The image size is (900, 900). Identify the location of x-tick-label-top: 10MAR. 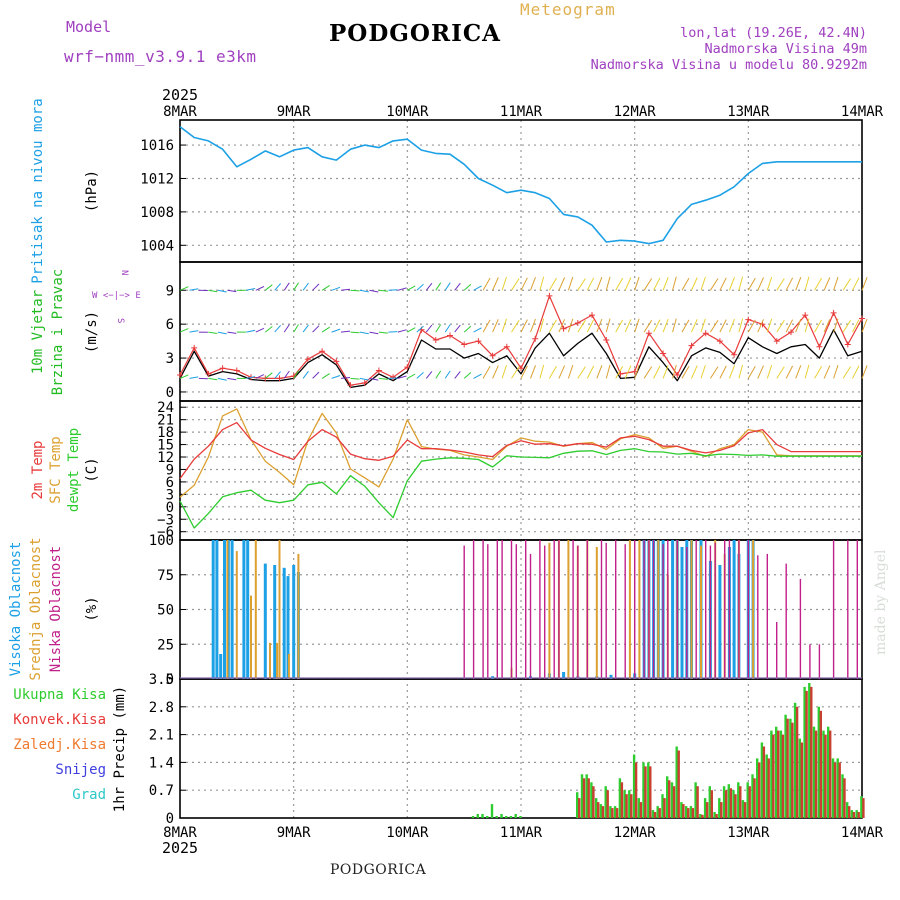
(407, 112).